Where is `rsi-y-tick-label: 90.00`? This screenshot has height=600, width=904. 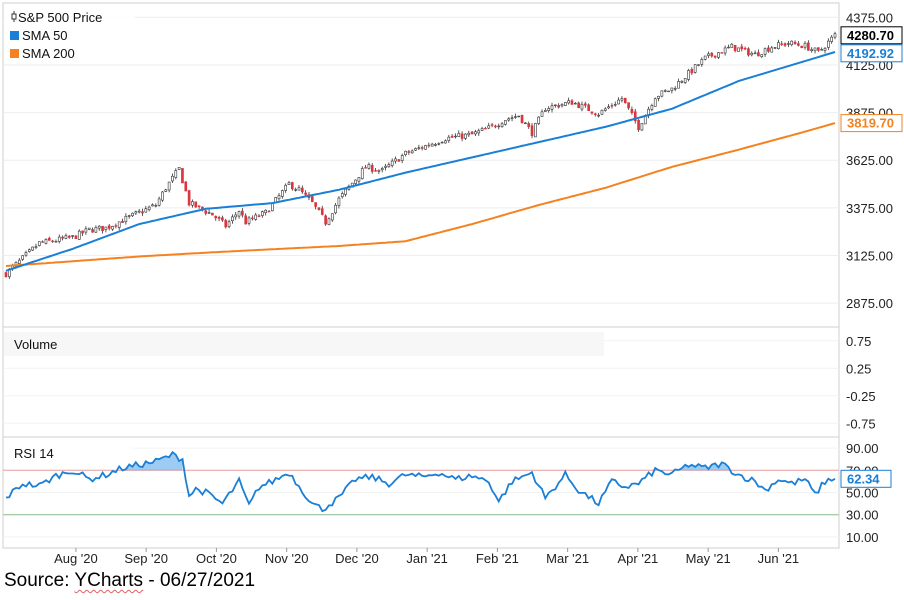 rsi-y-tick-label: 90.00 is located at coordinates (862, 448).